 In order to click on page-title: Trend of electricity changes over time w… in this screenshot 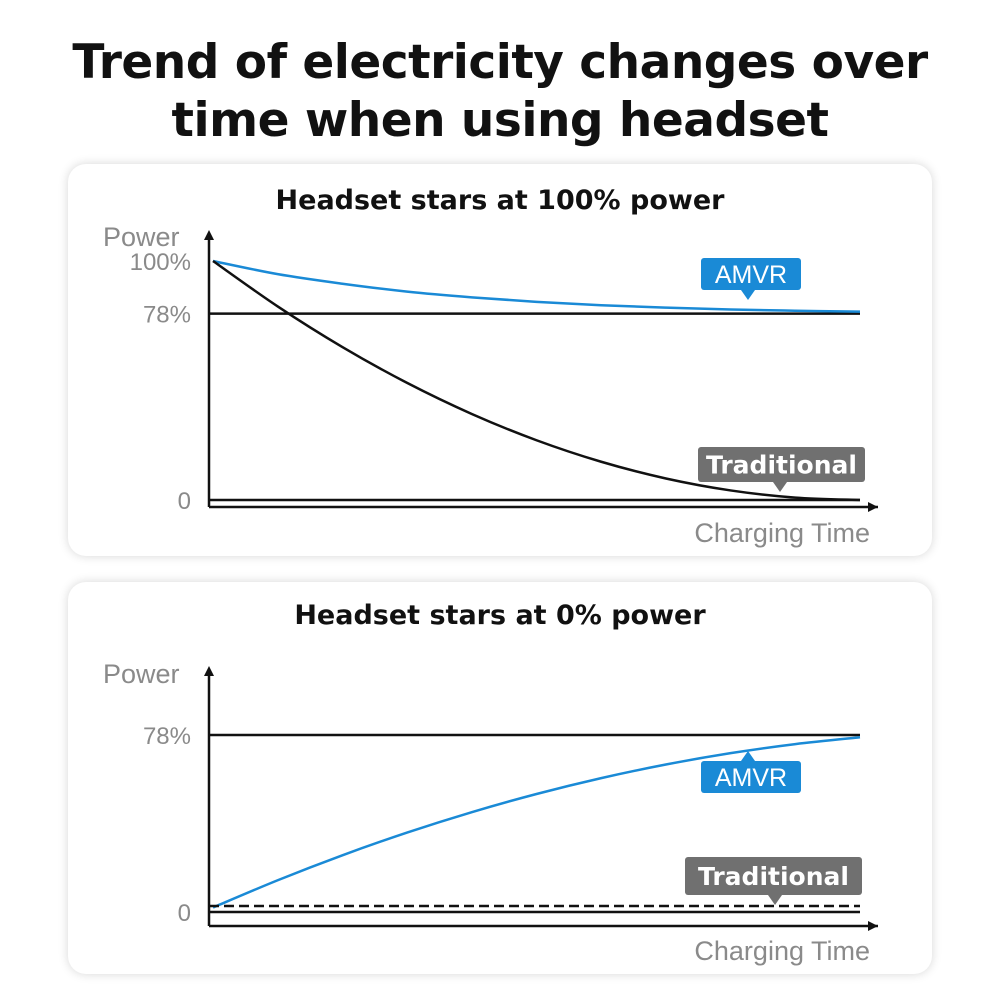, I will do `click(500, 92)`.